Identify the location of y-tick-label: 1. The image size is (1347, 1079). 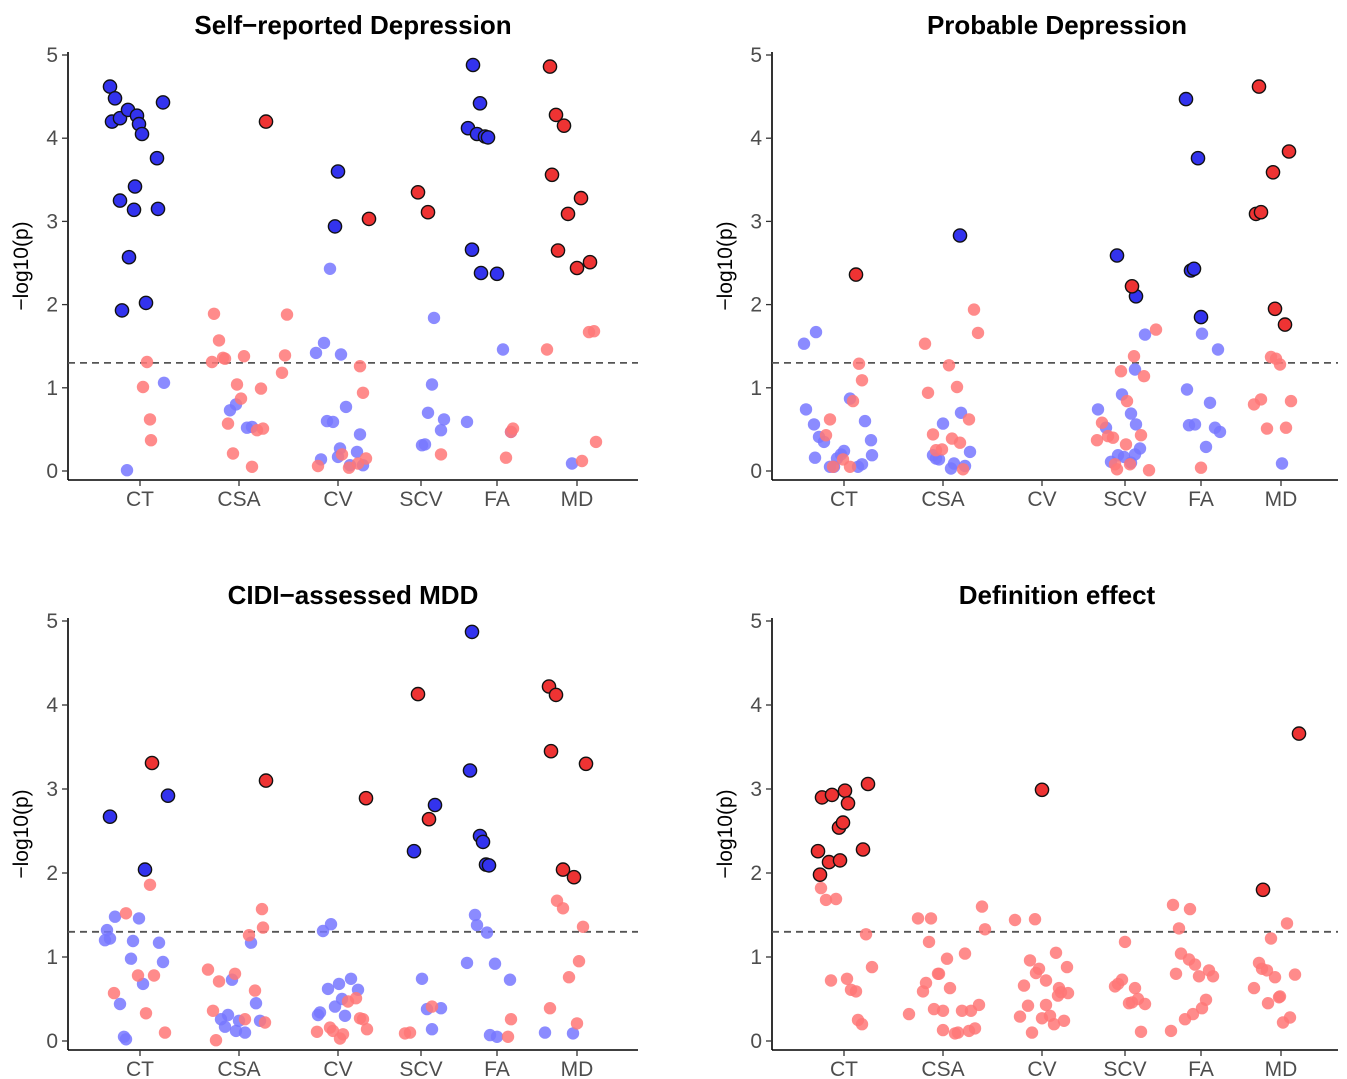
(756, 957).